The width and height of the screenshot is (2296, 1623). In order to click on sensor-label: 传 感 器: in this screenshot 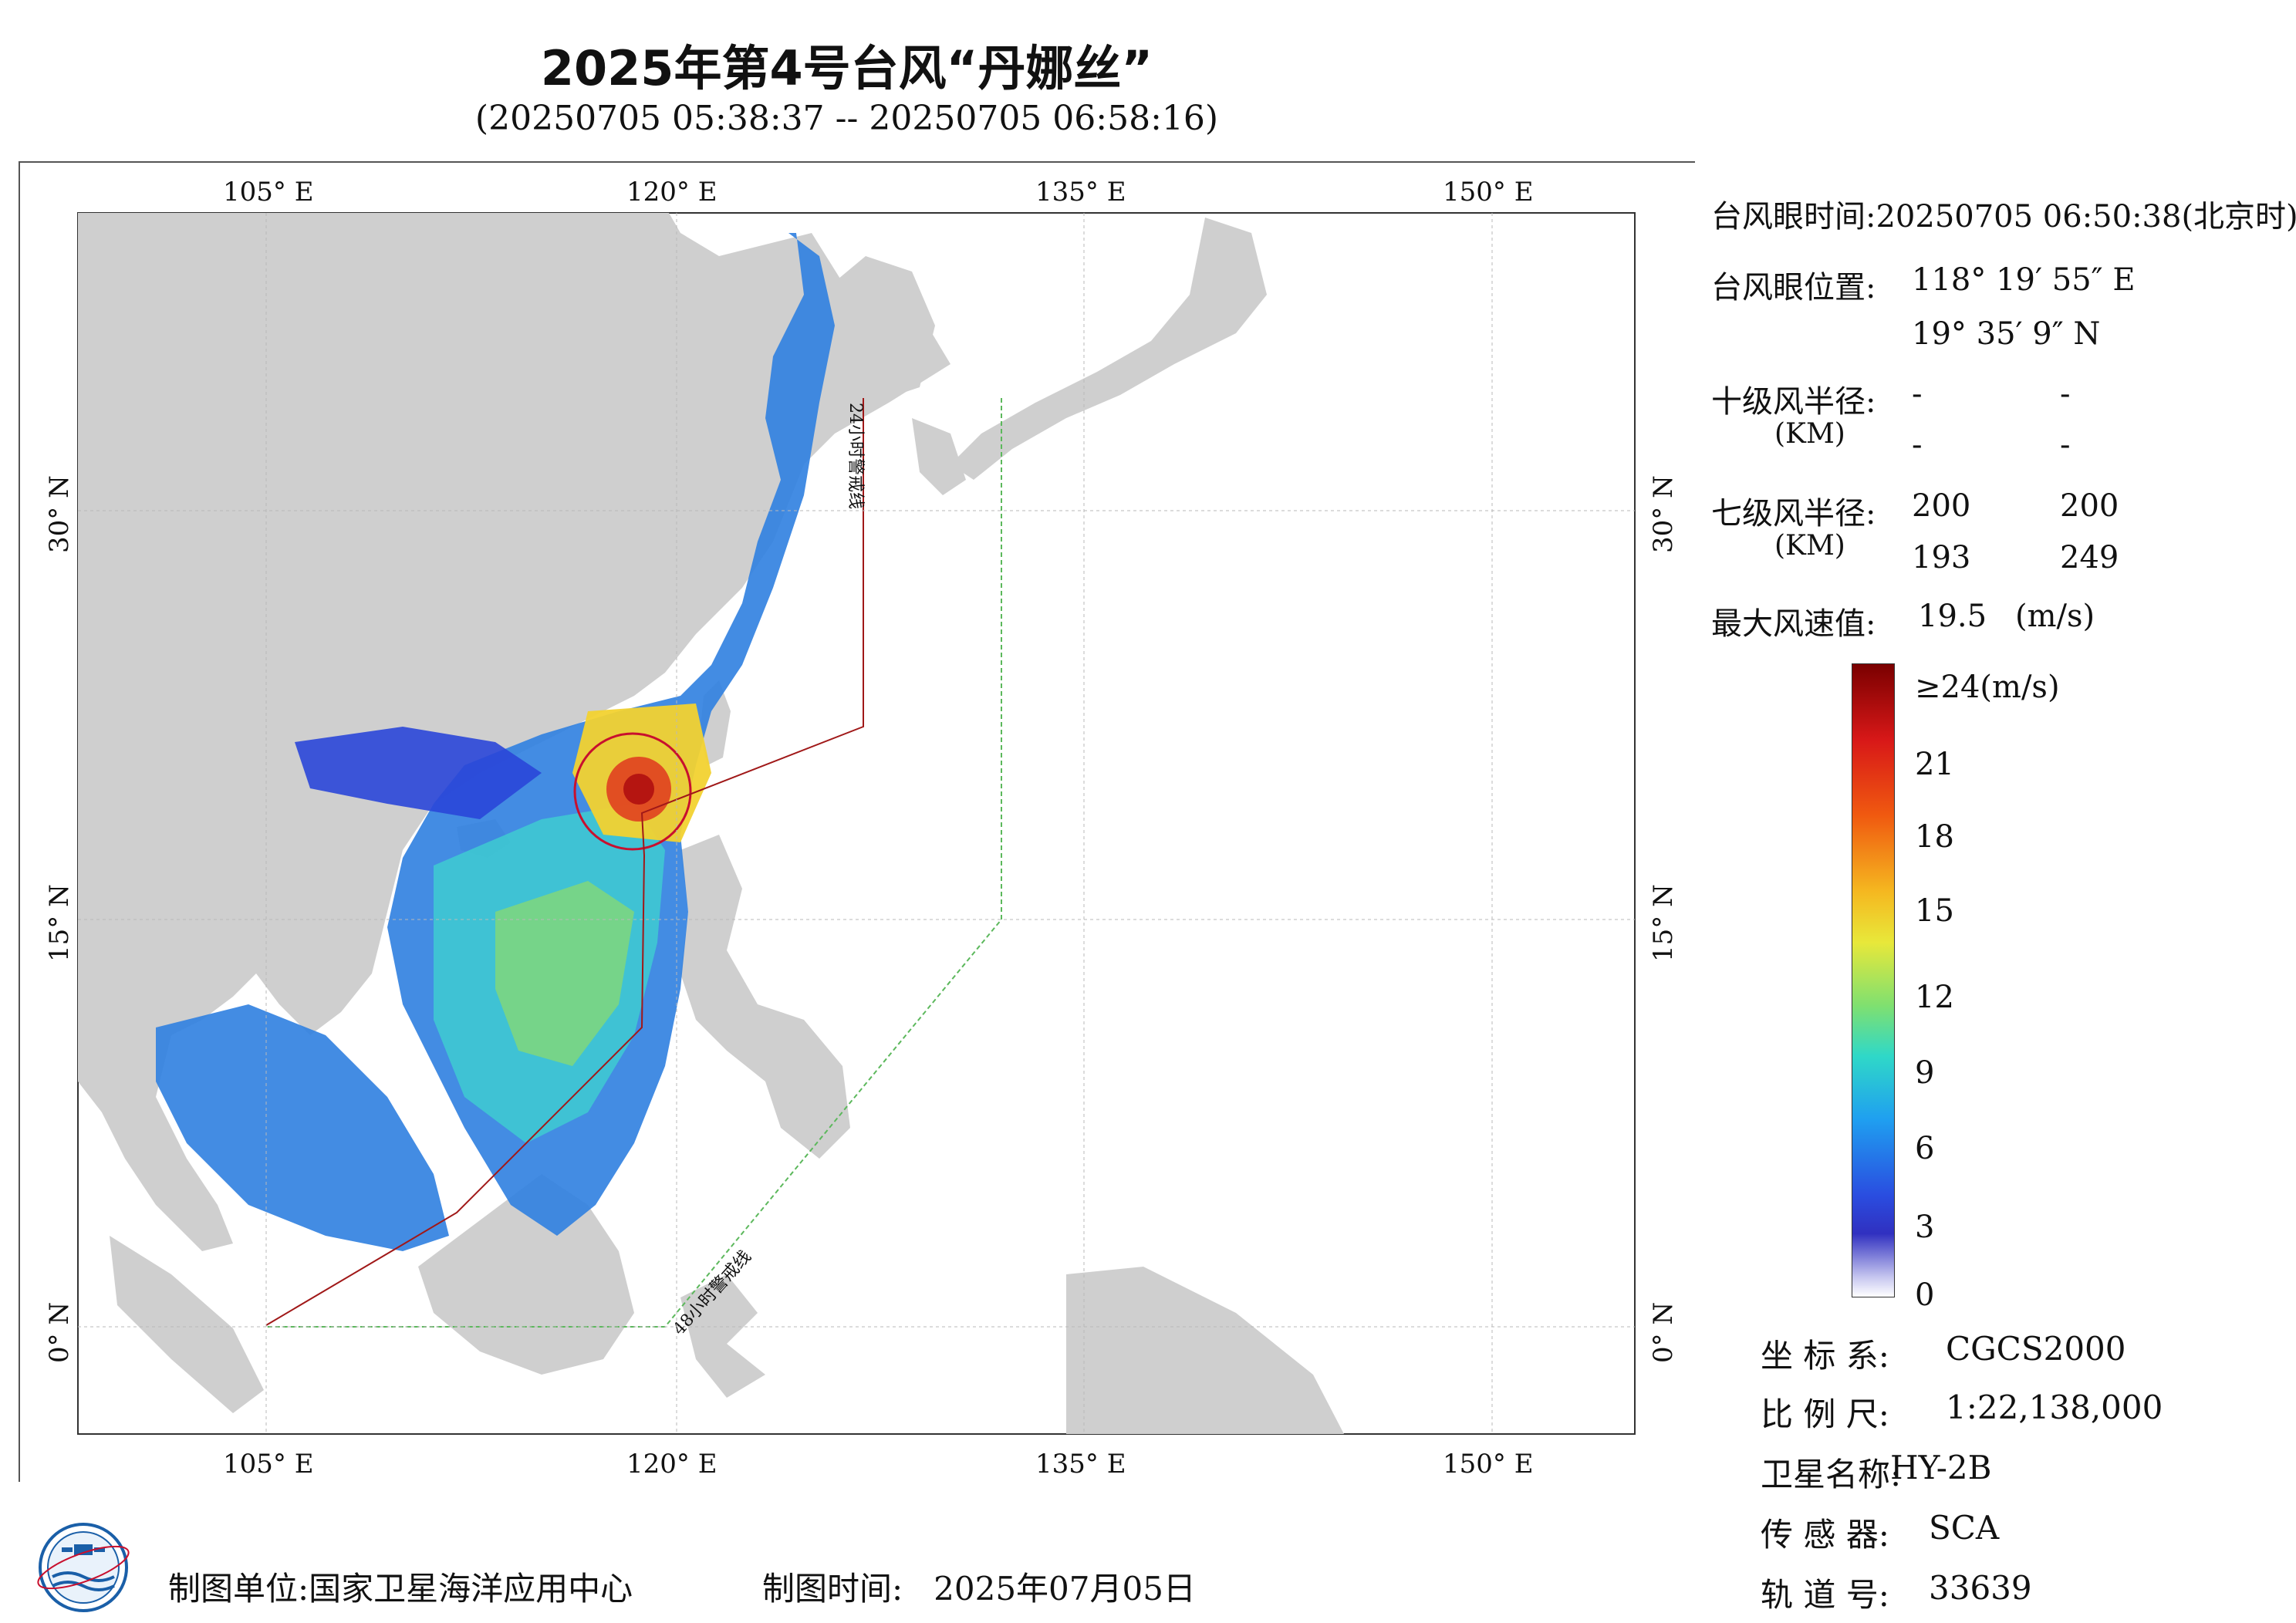, I will do `click(1825, 1535)`.